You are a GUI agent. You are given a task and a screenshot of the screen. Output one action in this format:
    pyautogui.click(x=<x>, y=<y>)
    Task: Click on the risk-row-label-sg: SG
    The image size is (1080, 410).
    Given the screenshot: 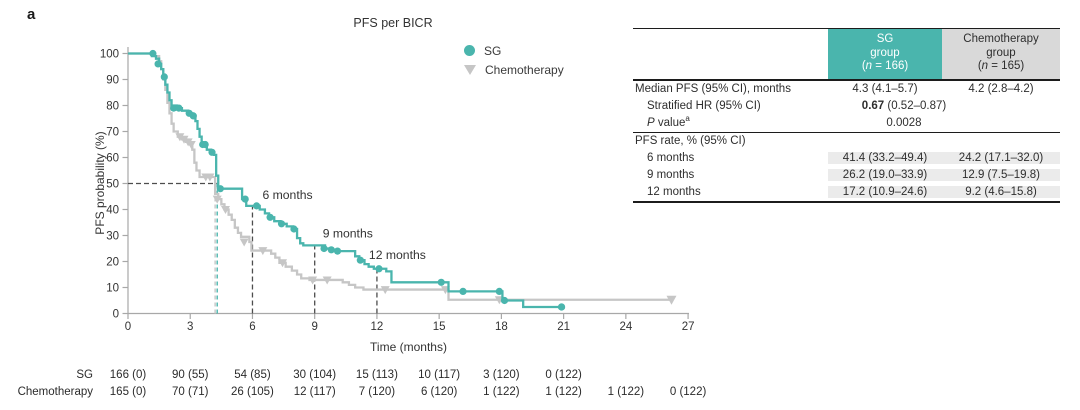 What is the action you would take?
    pyautogui.click(x=84, y=375)
    